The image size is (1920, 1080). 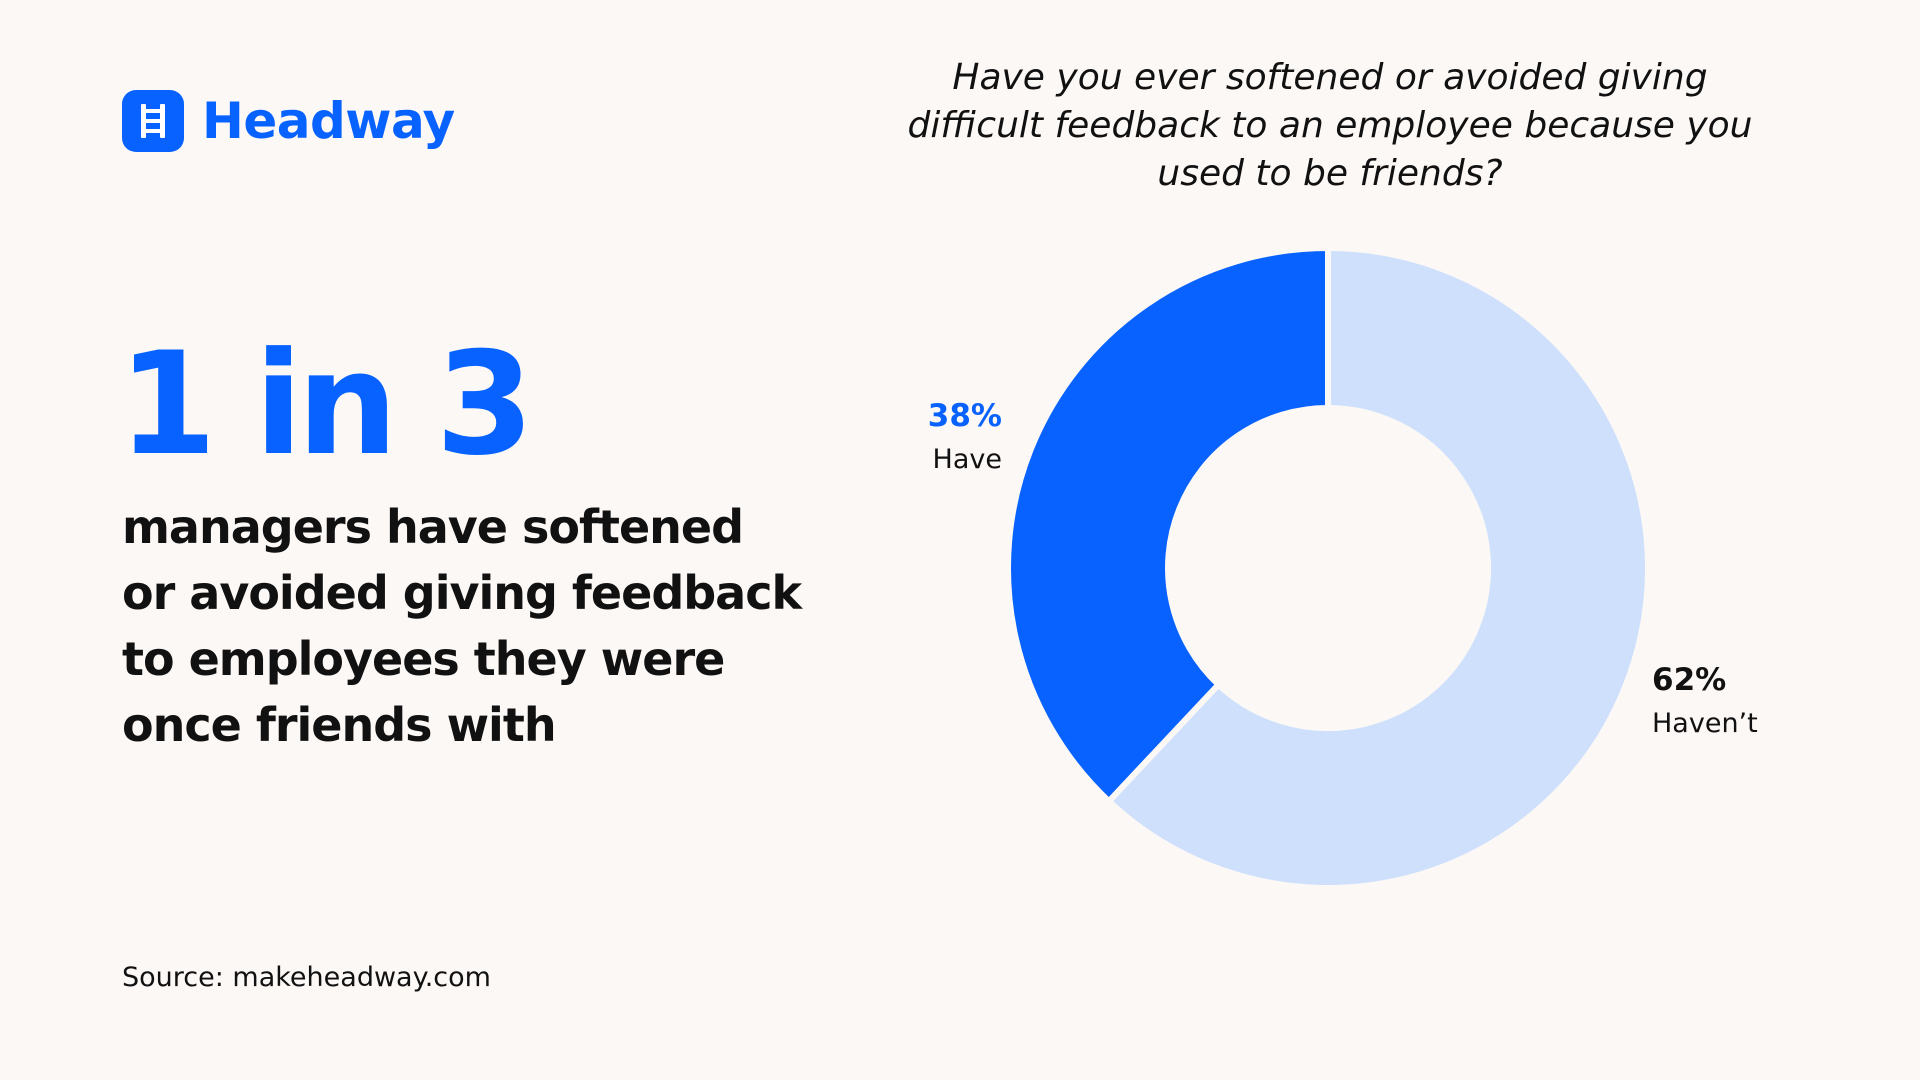 What do you see at coordinates (153, 121) in the screenshot?
I see `ladder-icon` at bounding box center [153, 121].